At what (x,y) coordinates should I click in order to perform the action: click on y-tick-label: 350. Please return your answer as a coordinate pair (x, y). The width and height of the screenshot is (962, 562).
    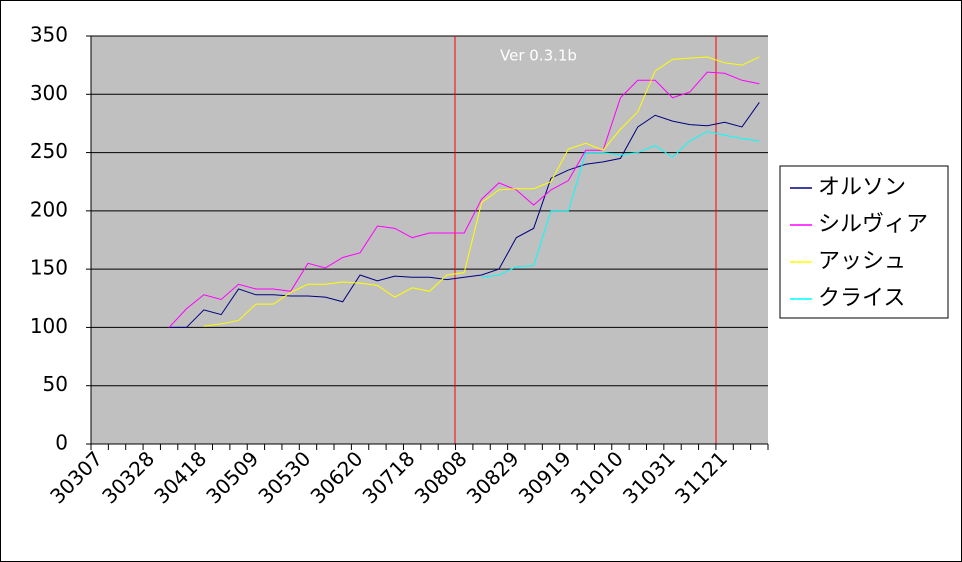
    Looking at the image, I should click on (49, 35).